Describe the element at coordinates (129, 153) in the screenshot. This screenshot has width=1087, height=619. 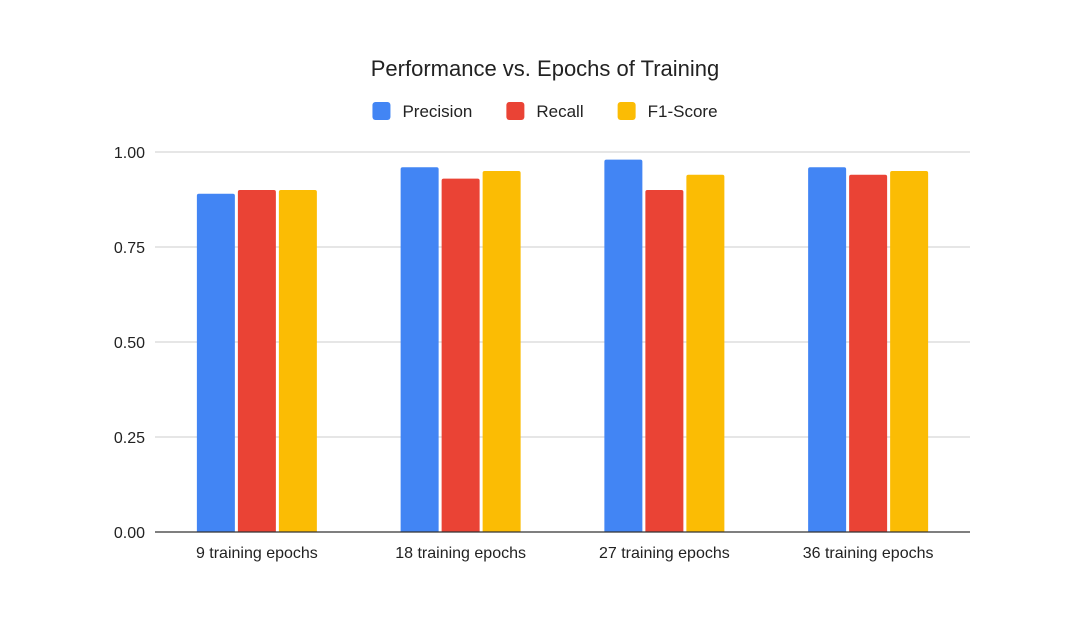
I see `y-tick-label: 1.00` at that location.